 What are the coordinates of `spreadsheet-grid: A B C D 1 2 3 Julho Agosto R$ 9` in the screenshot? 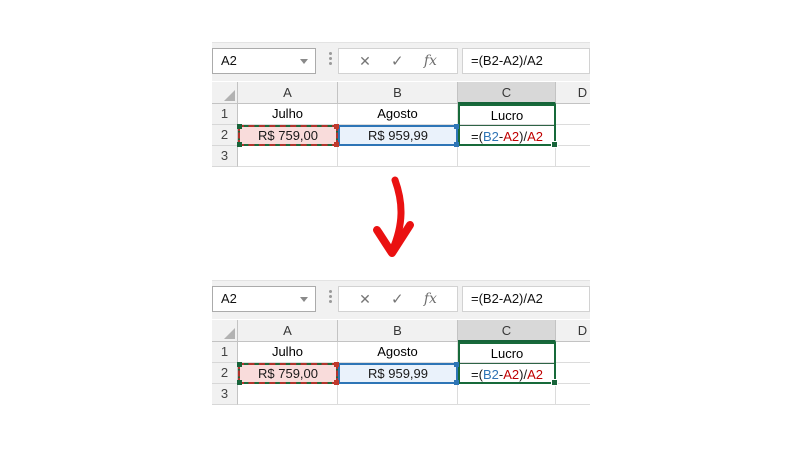 It's located at (401, 125).